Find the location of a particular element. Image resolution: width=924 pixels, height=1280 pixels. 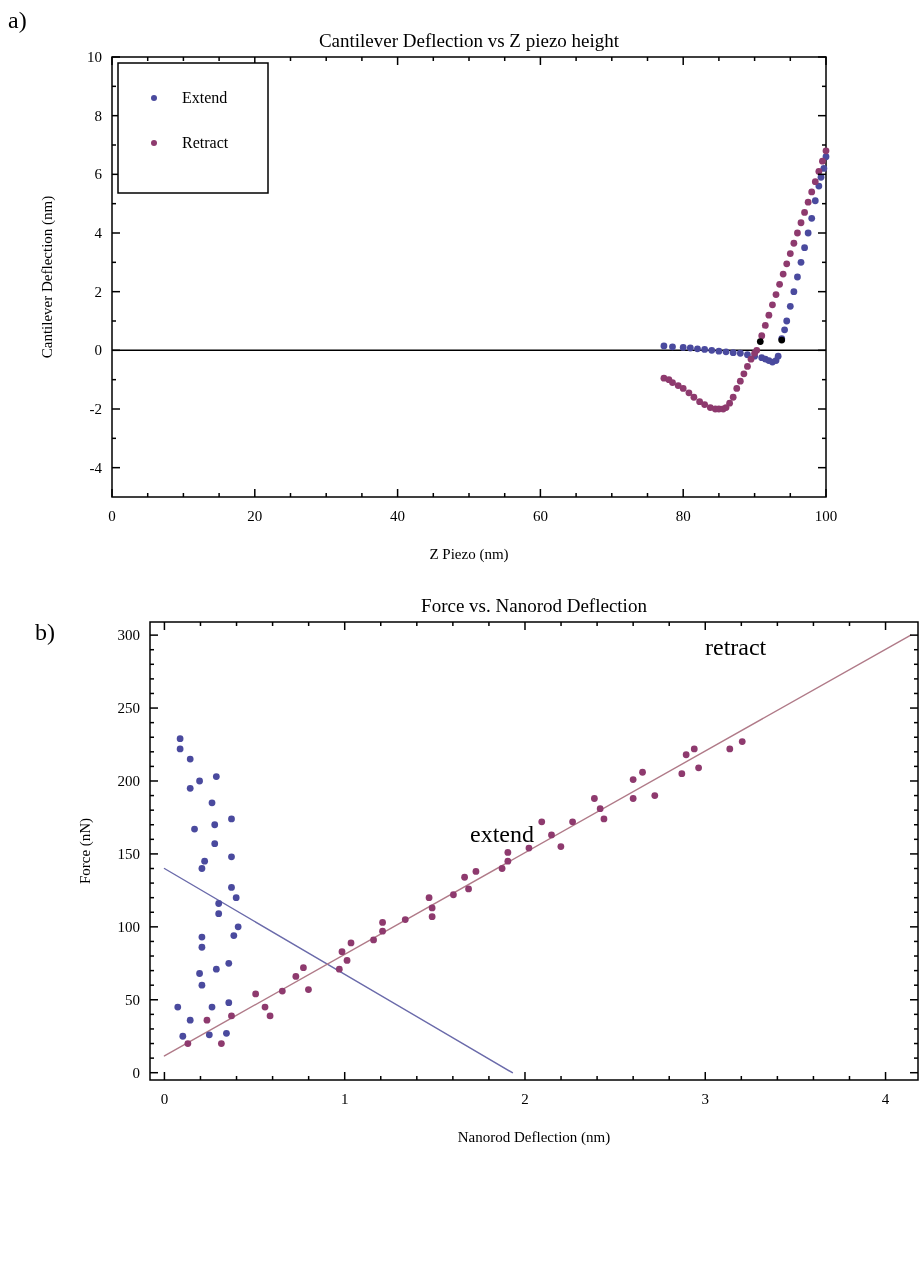

x-tick-label: 0 is located at coordinates (164, 1099).